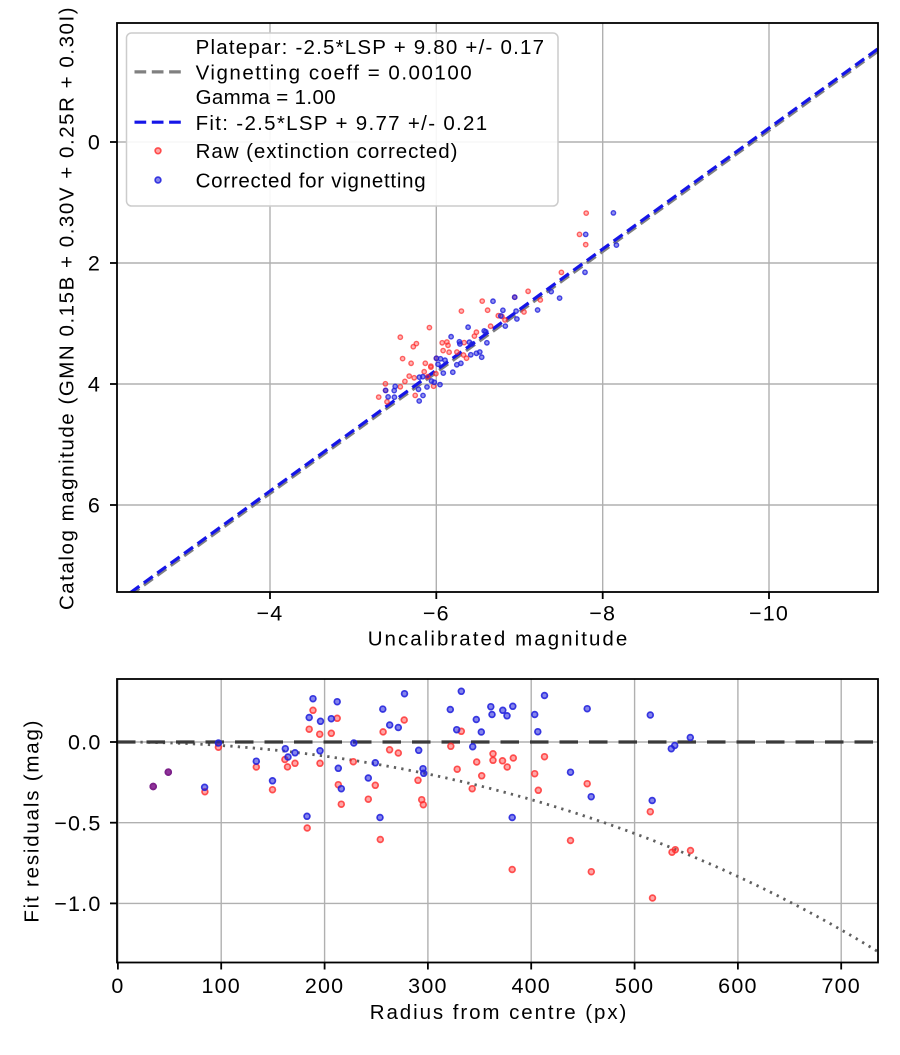 This screenshot has width=900, height=1055. I want to click on svg-text: 700, so click(840, 986).